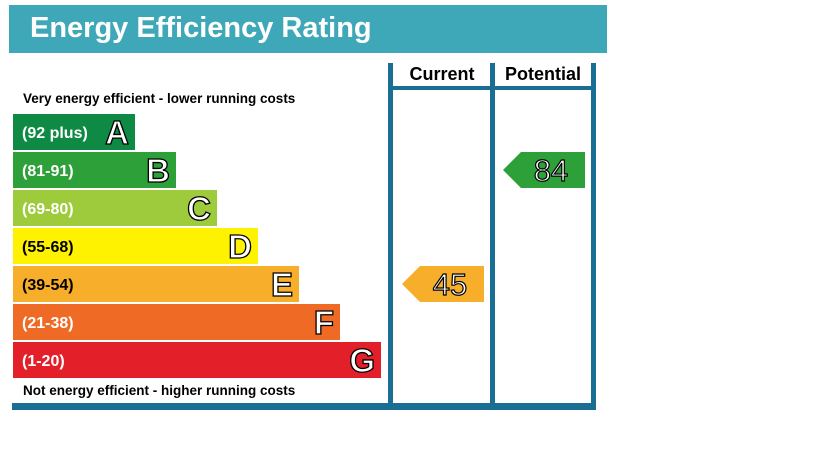 Image resolution: width=819 pixels, height=460 pixels. Describe the element at coordinates (55, 133) in the screenshot. I see `band-range-label: (92 plus)` at that location.